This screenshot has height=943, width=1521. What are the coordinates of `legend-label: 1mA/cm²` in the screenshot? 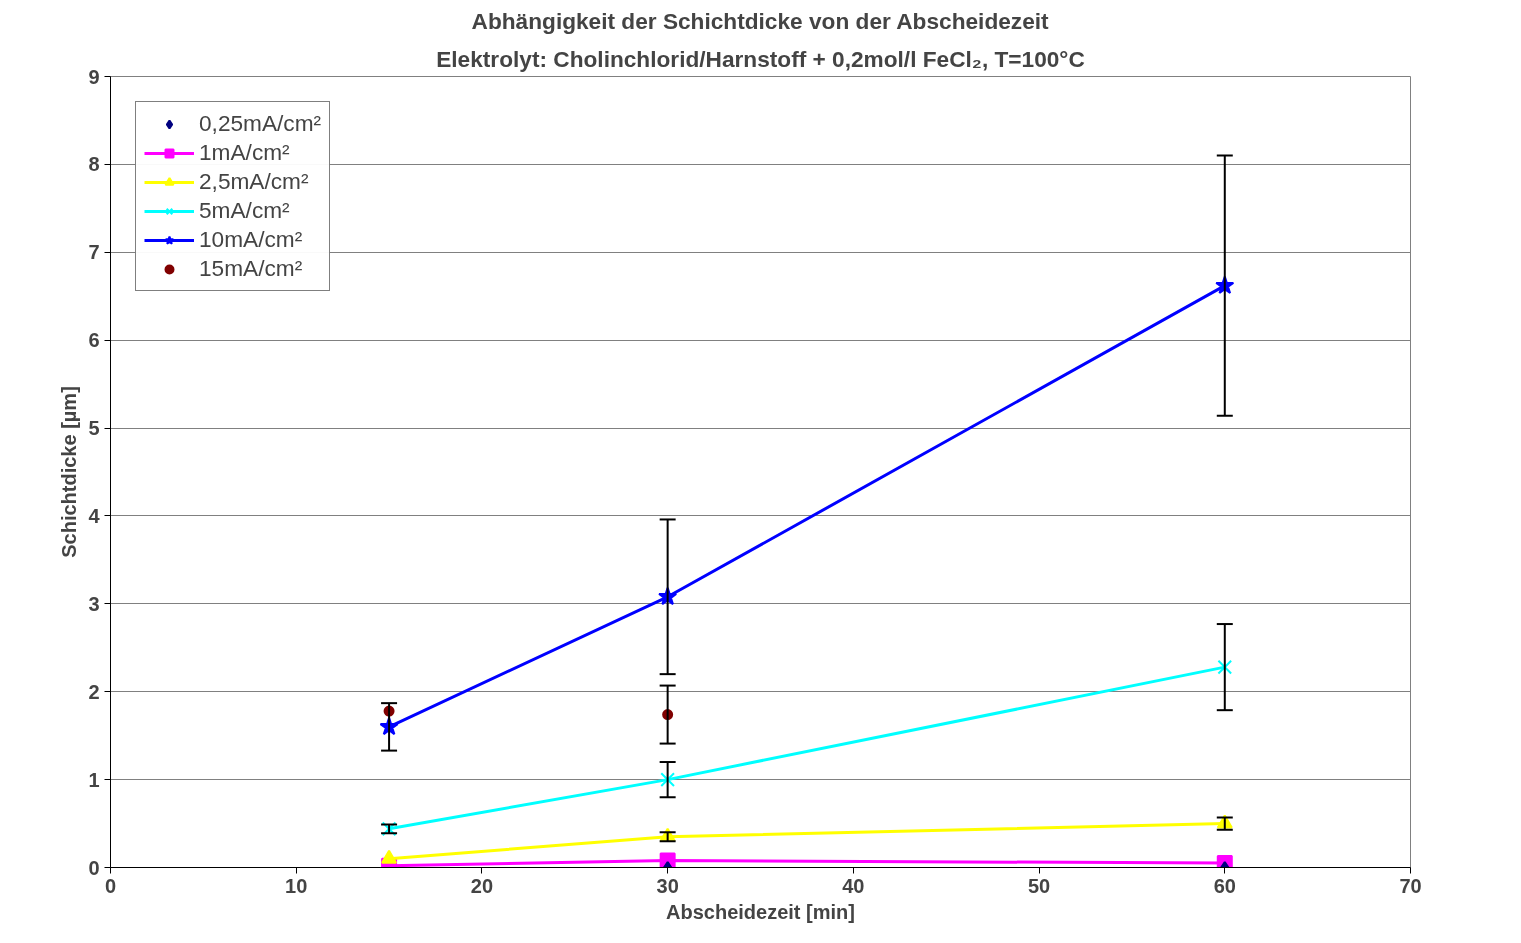 It's located at (244, 152).